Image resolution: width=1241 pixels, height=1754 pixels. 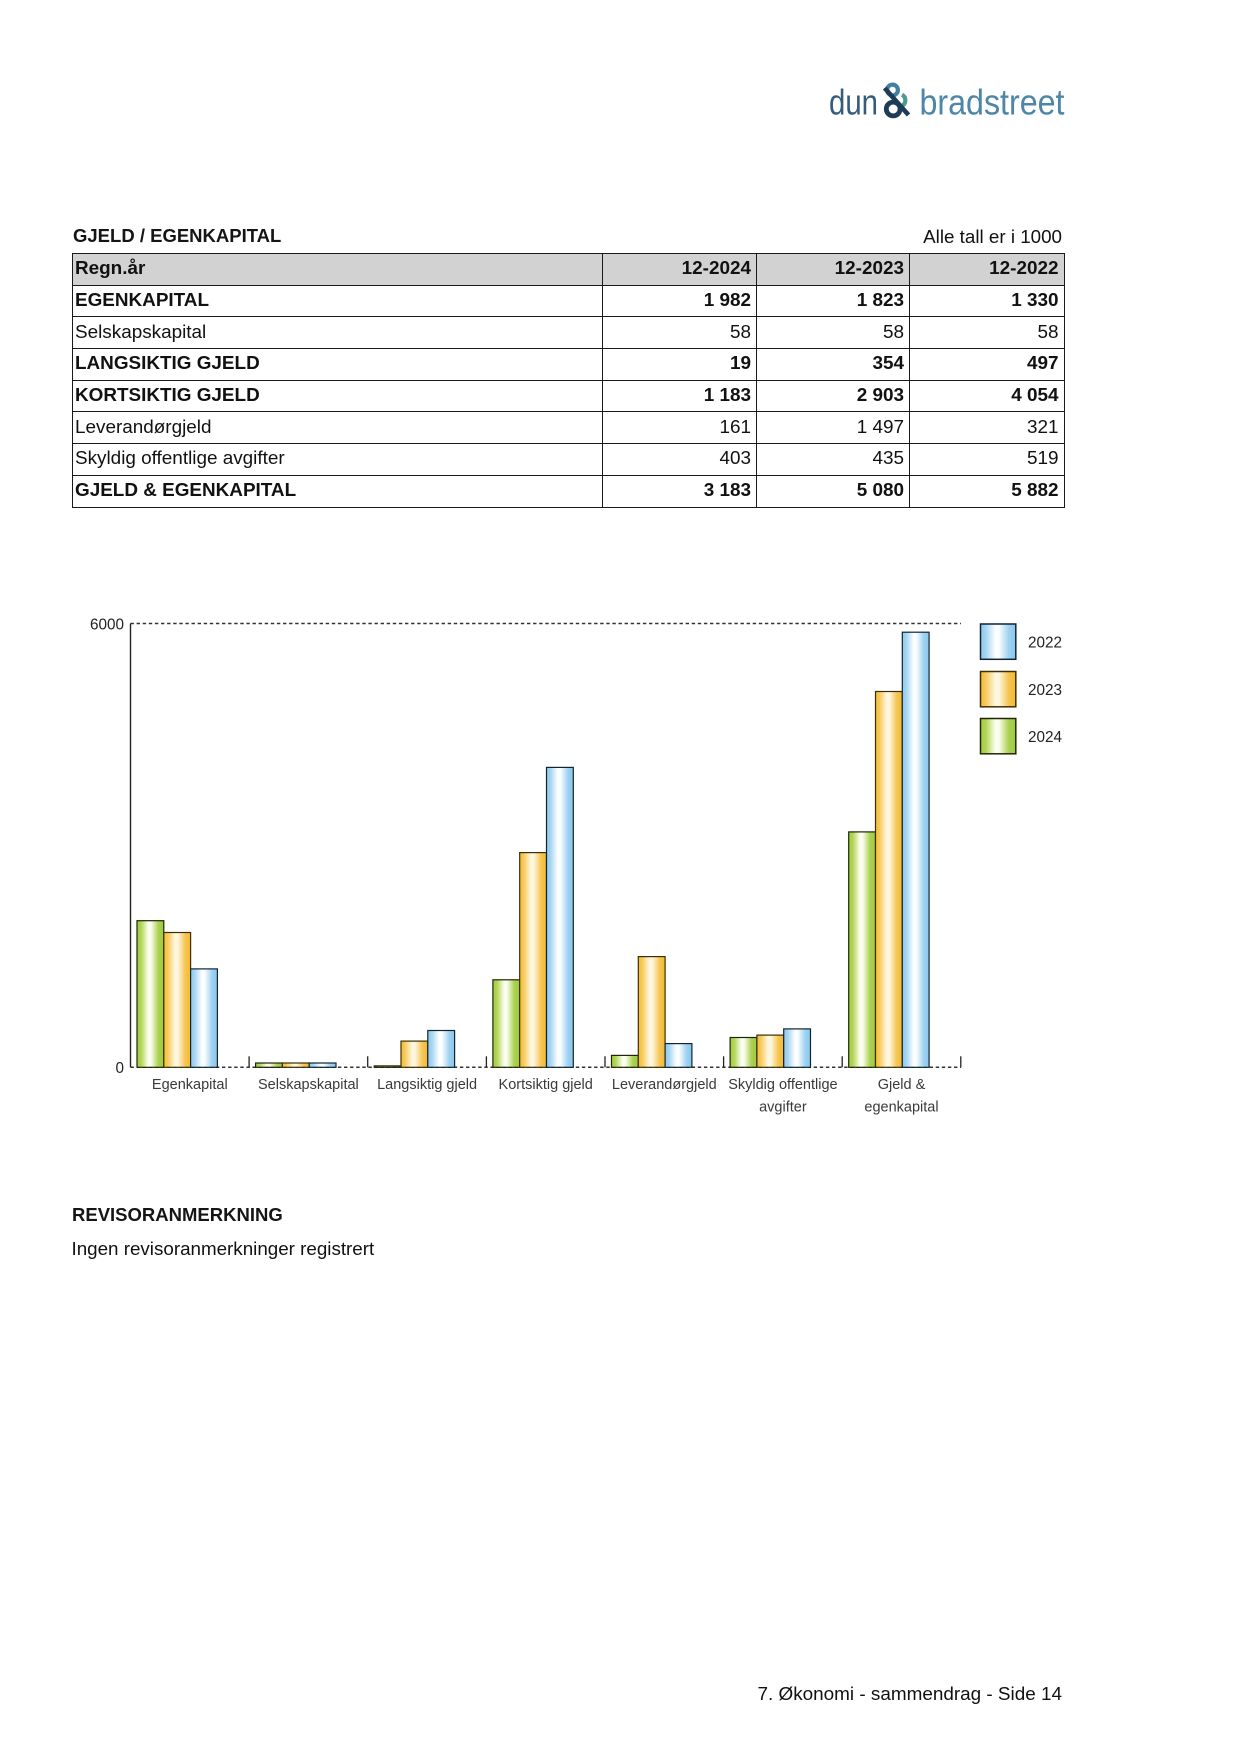 What do you see at coordinates (546, 1085) in the screenshot?
I see `svg-text: Kortsiktig gjeld` at bounding box center [546, 1085].